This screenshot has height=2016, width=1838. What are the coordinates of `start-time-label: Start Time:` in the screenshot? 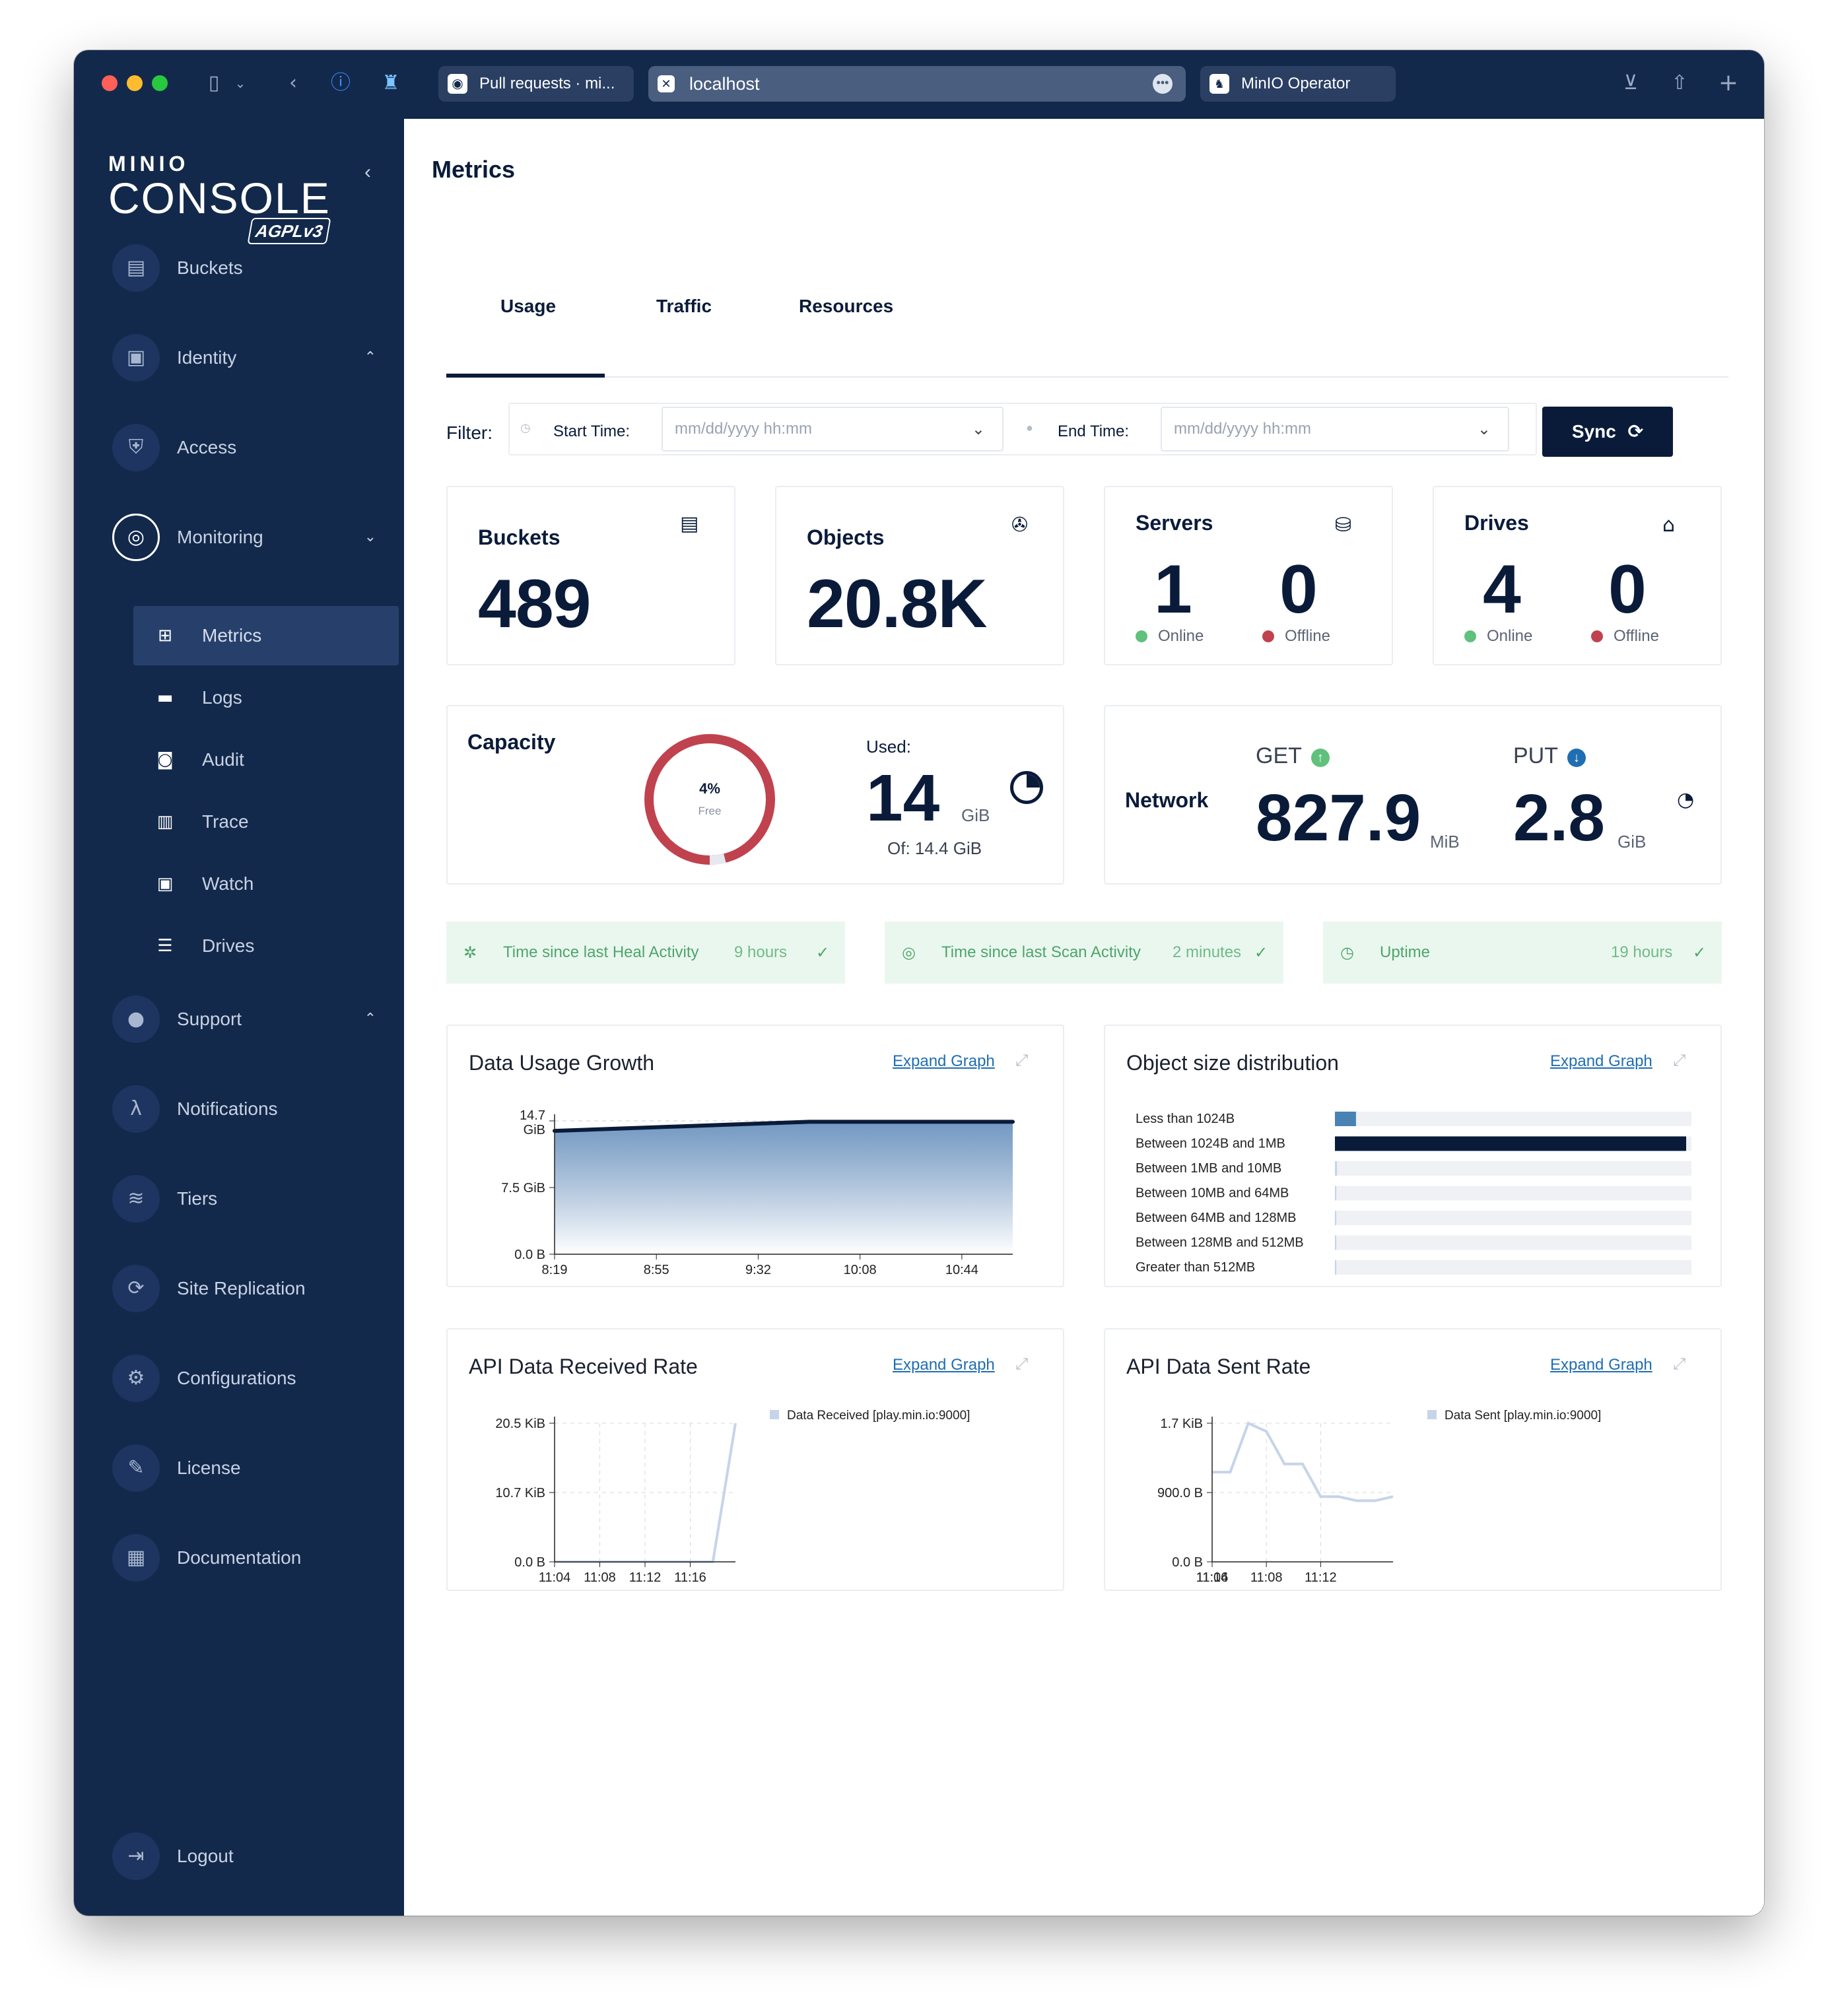 It's located at (592, 431).